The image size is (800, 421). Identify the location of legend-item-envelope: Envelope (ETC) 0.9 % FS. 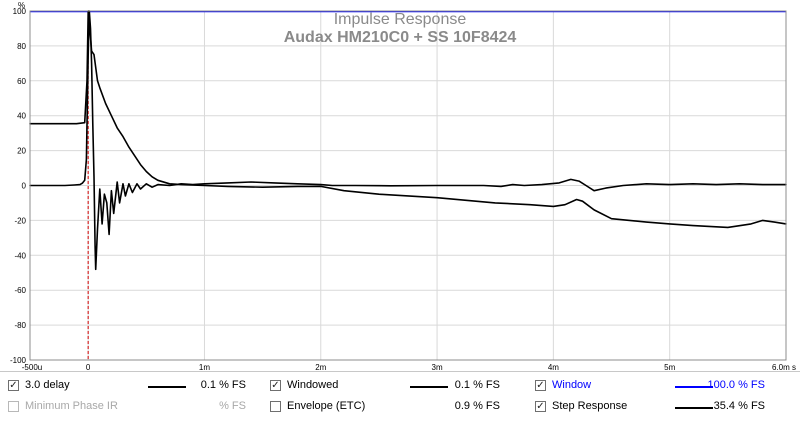
(395, 407).